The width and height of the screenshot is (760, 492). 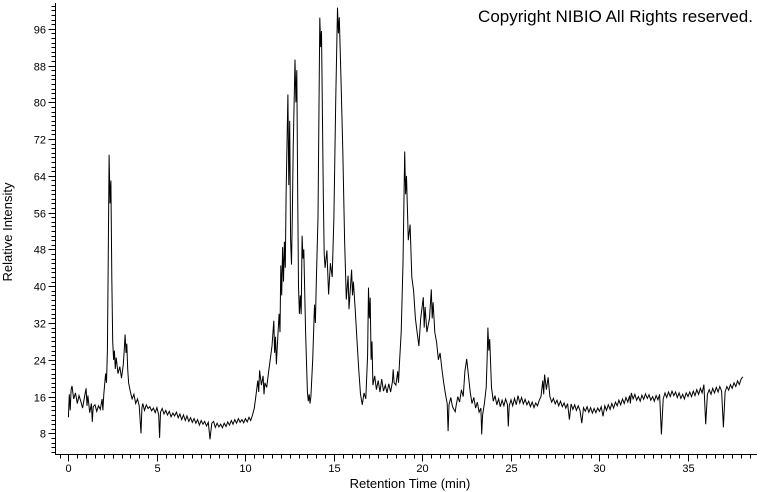 What do you see at coordinates (40, 178) in the screenshot?
I see `y-tick-label: 64` at bounding box center [40, 178].